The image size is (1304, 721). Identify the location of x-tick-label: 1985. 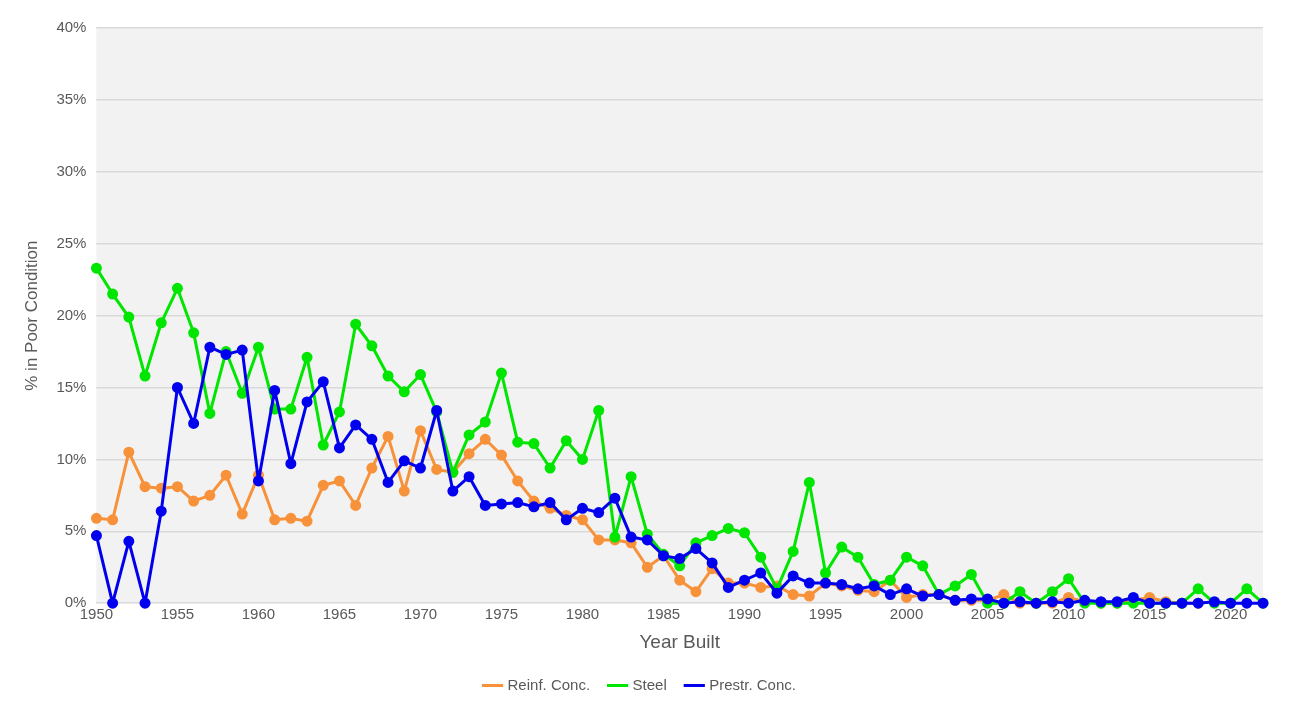
(663, 614).